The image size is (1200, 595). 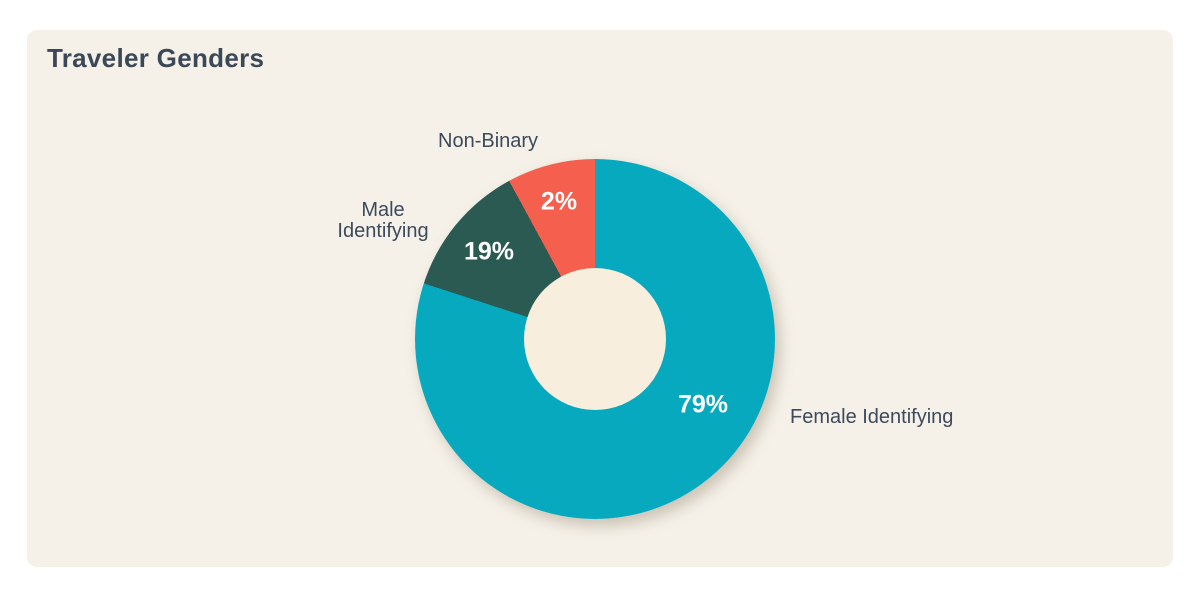 I want to click on segment-value-female-identifying: 79%, so click(x=703, y=404).